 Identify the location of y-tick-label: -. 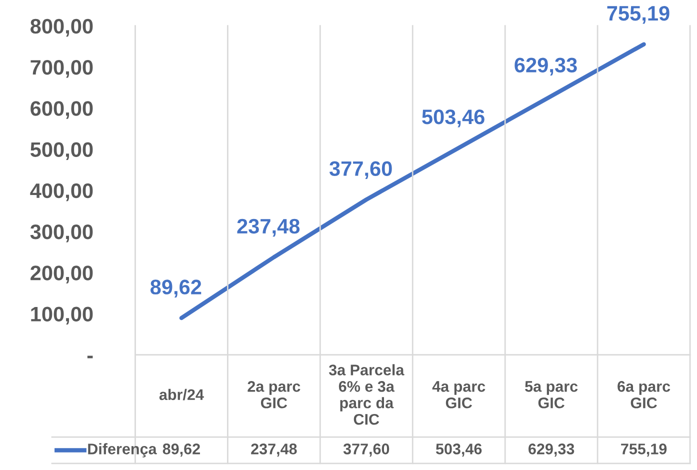
(90, 357).